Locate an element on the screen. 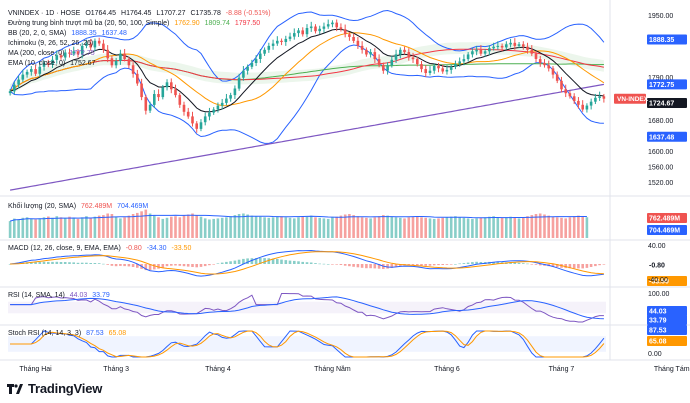  x-axis-label: Tháng 3 is located at coordinates (116, 369).